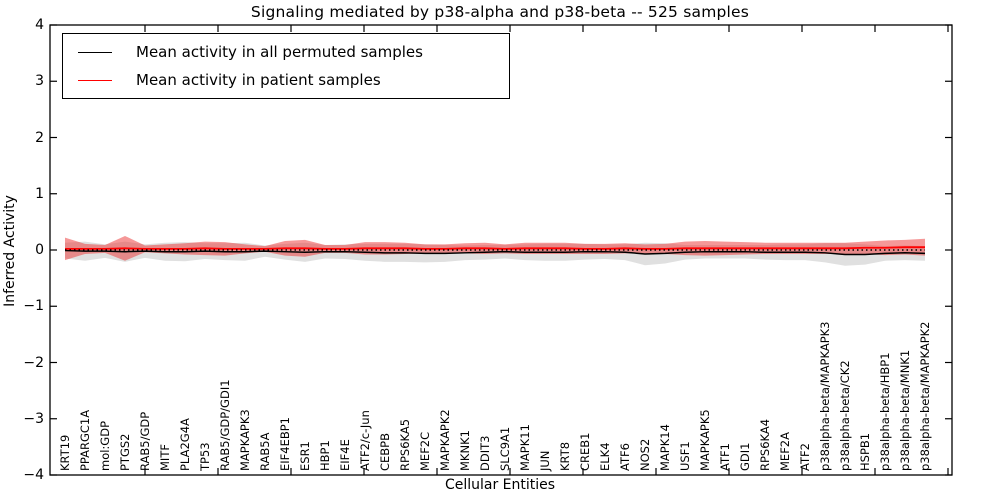  I want to click on x-category-label: p38alpha-beta/MAPKAPK3, so click(824, 396).